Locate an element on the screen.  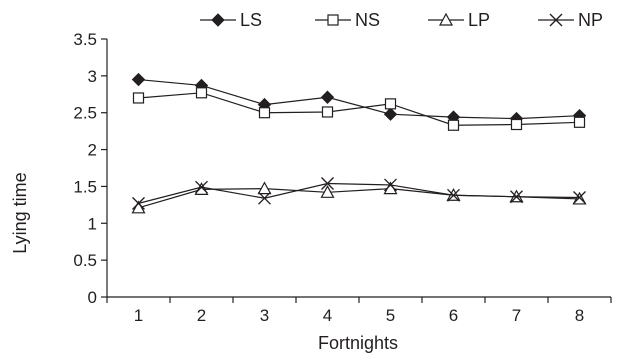
series-ls is located at coordinates (359, 99).